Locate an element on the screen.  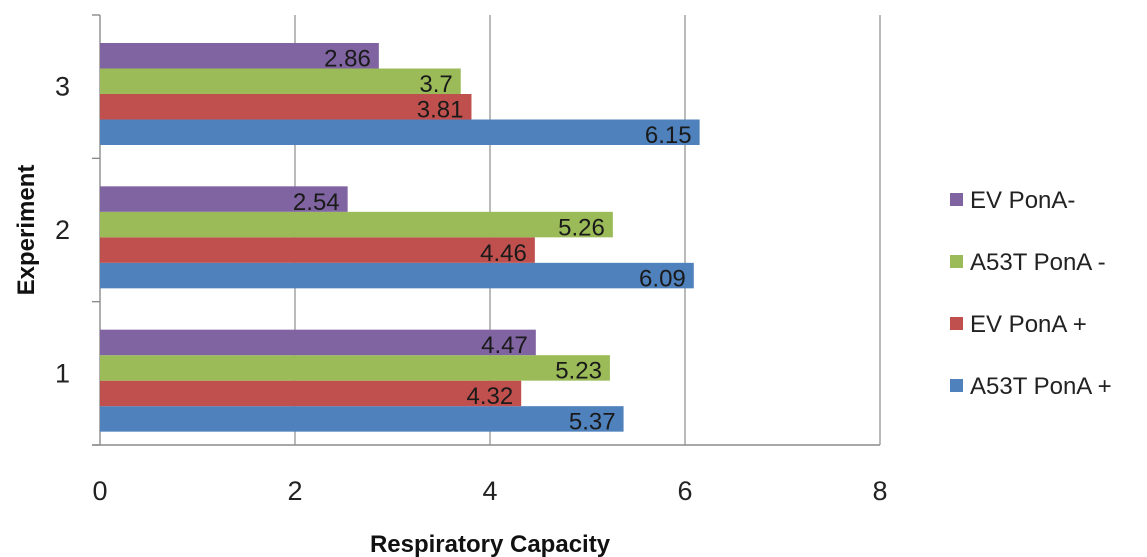
y-tick-label: 3 is located at coordinates (62, 87).